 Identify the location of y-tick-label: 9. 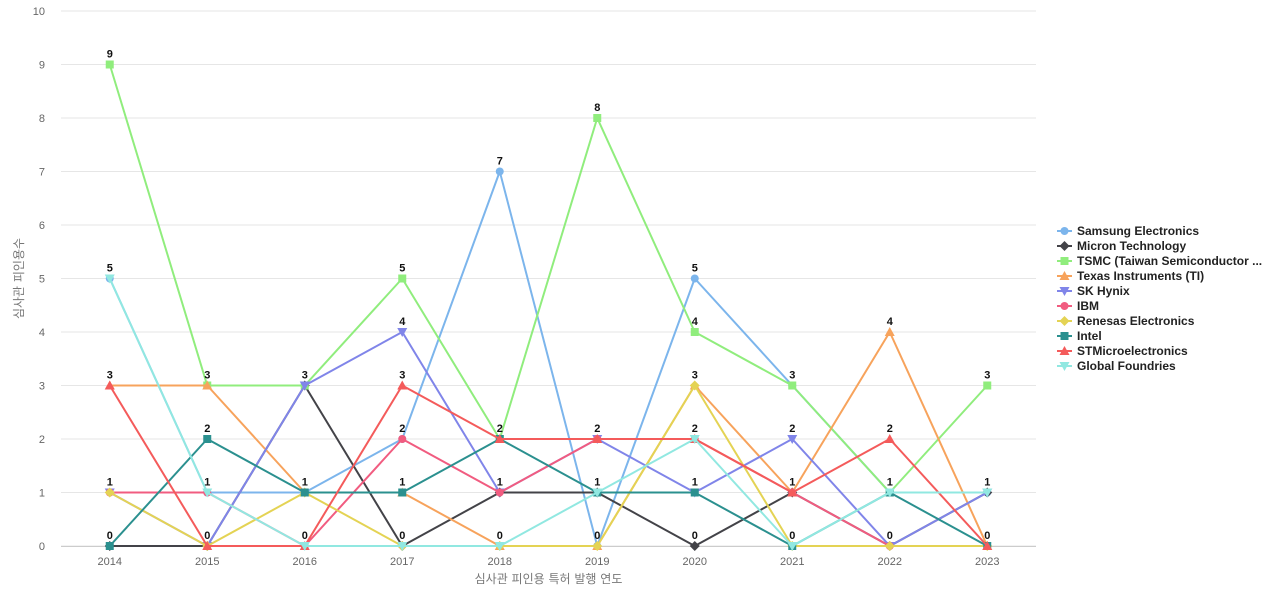
(42, 66).